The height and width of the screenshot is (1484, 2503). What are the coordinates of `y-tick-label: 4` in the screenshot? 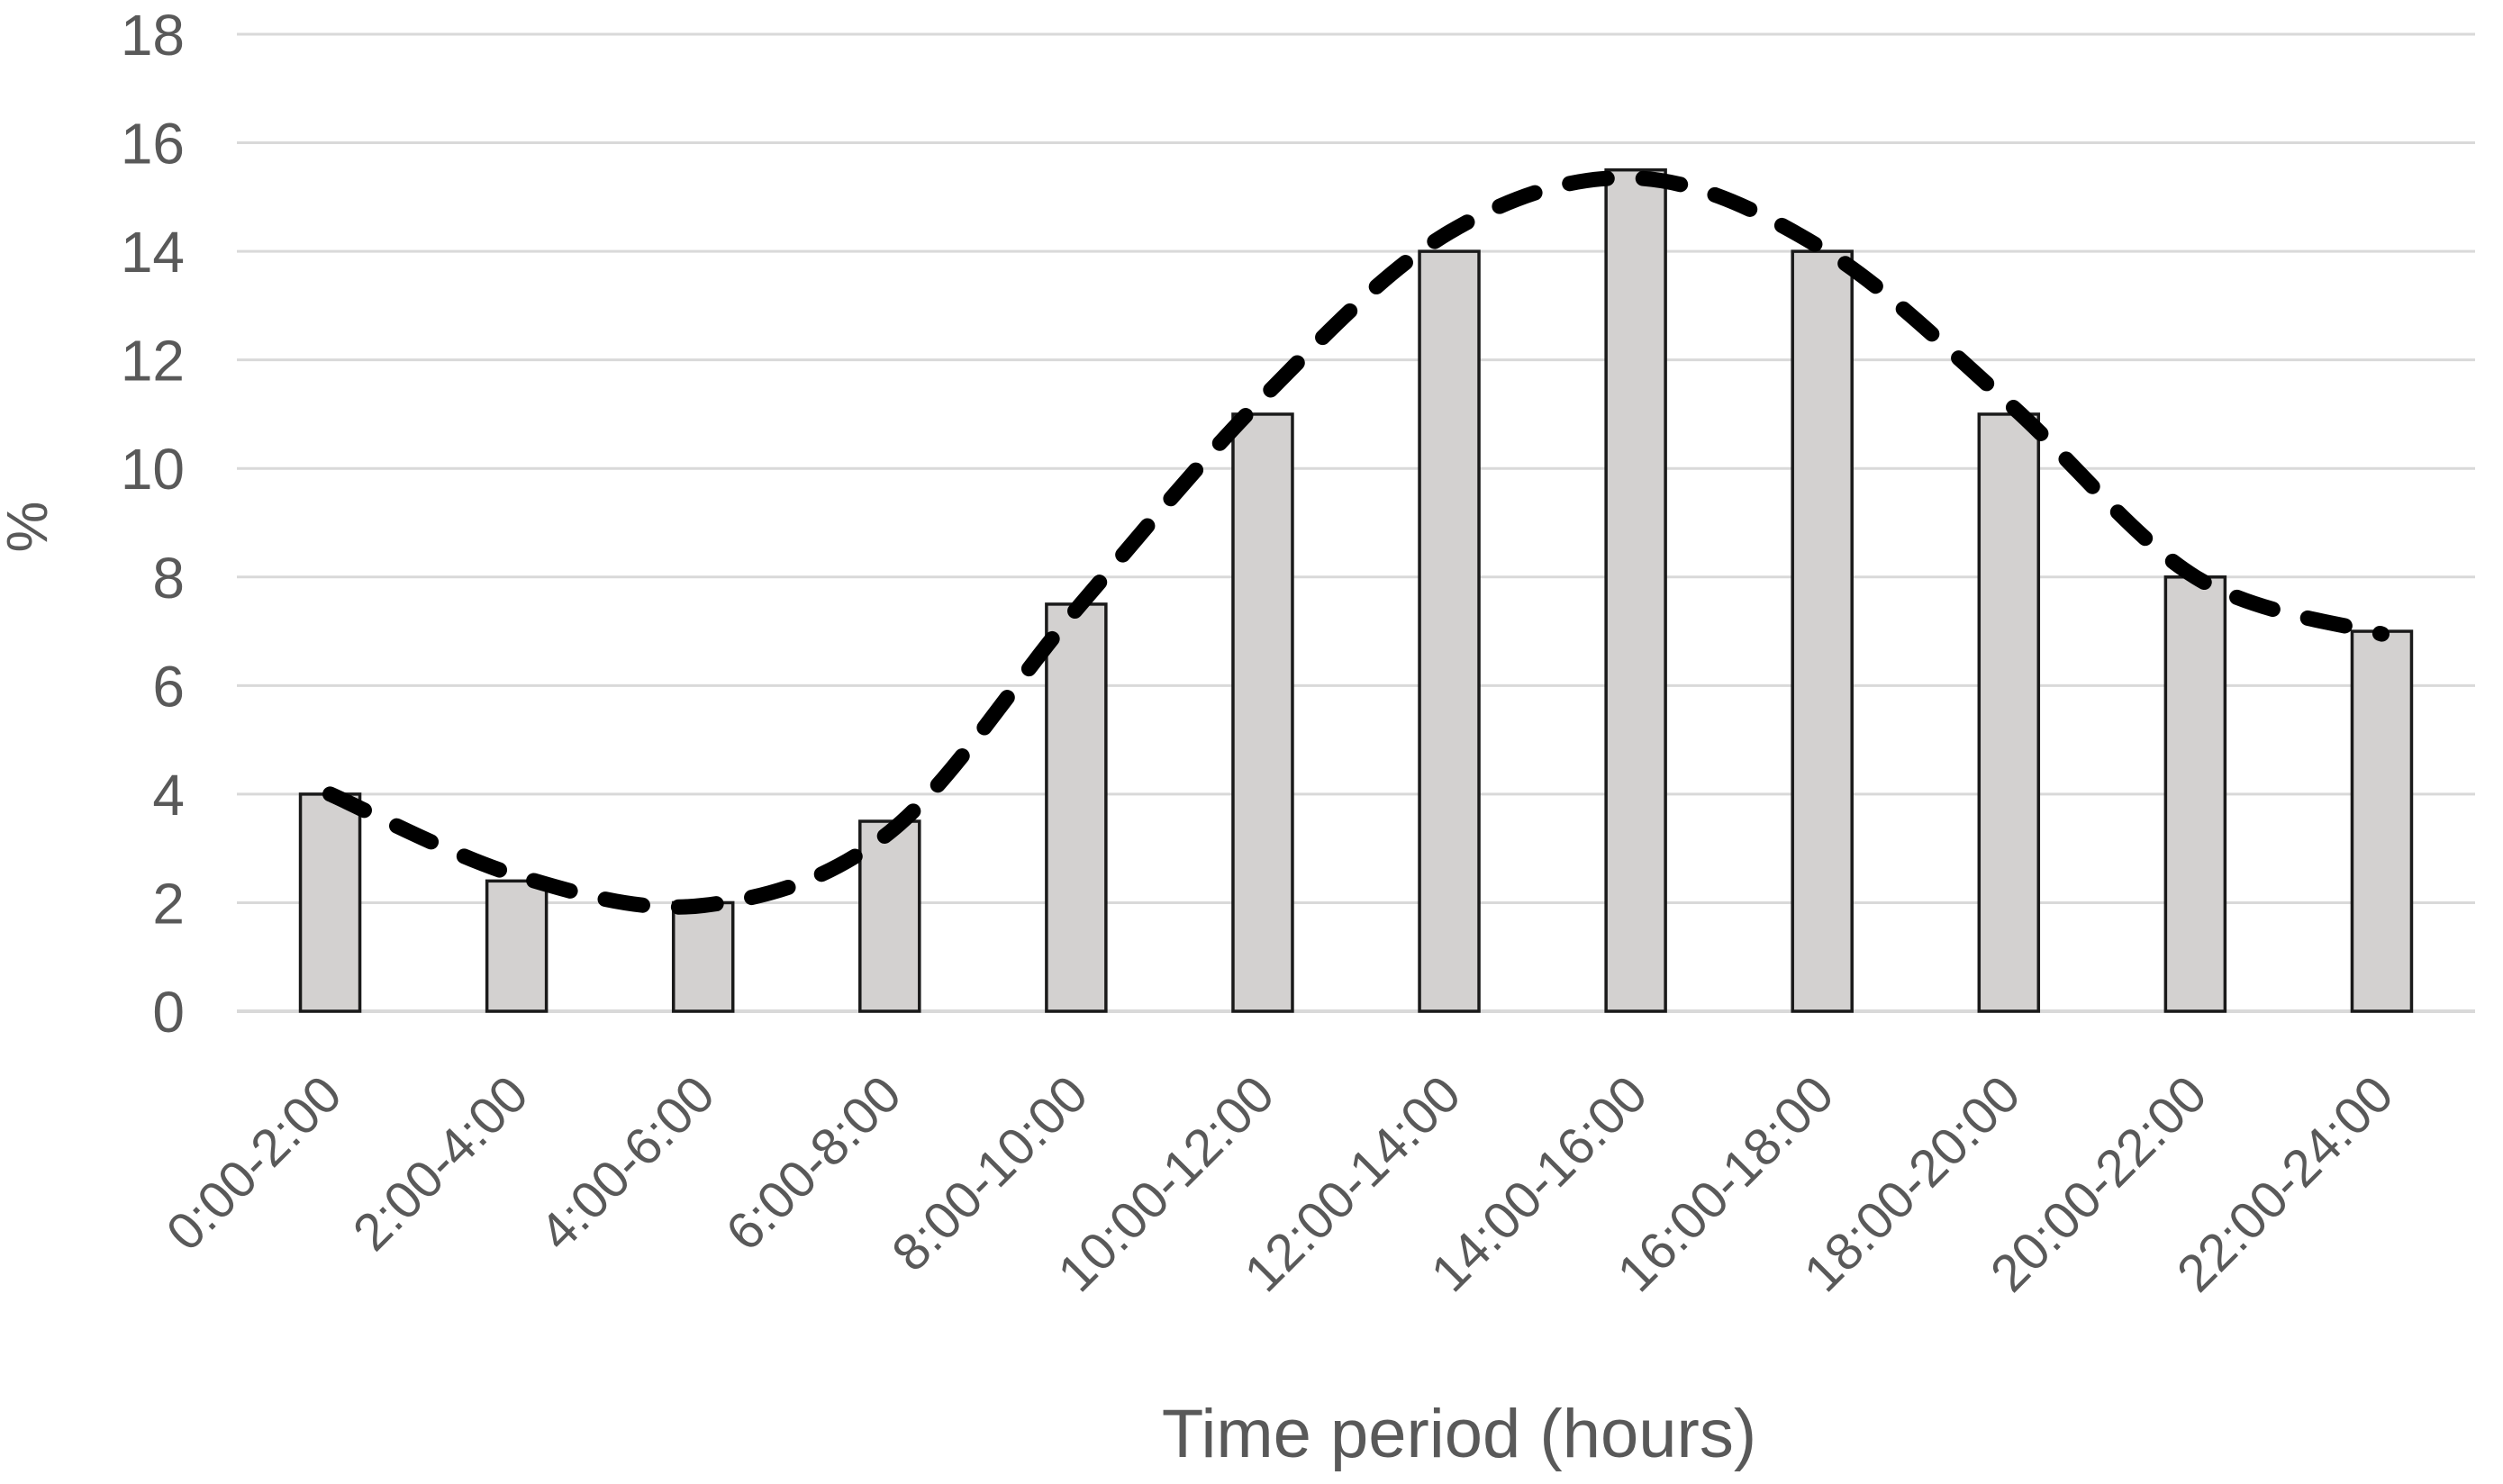 It's located at (168, 796).